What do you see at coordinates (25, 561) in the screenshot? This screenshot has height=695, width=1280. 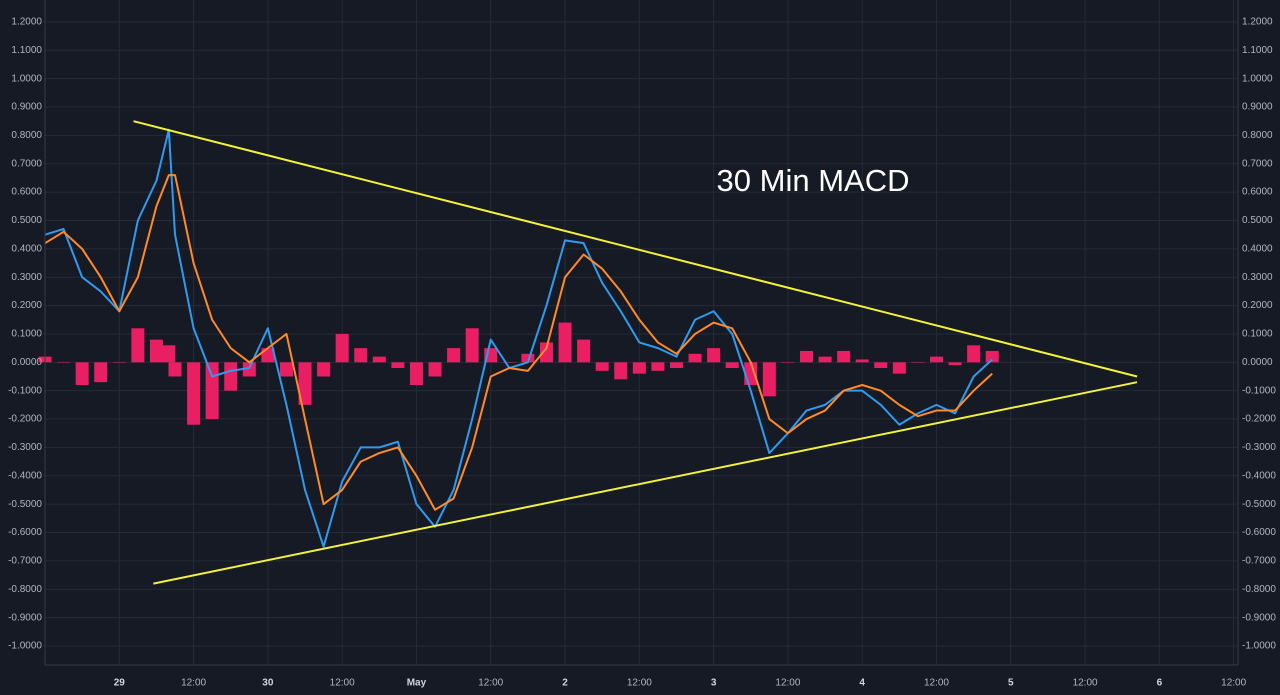 I see `y-tick-label: -0.7000` at bounding box center [25, 561].